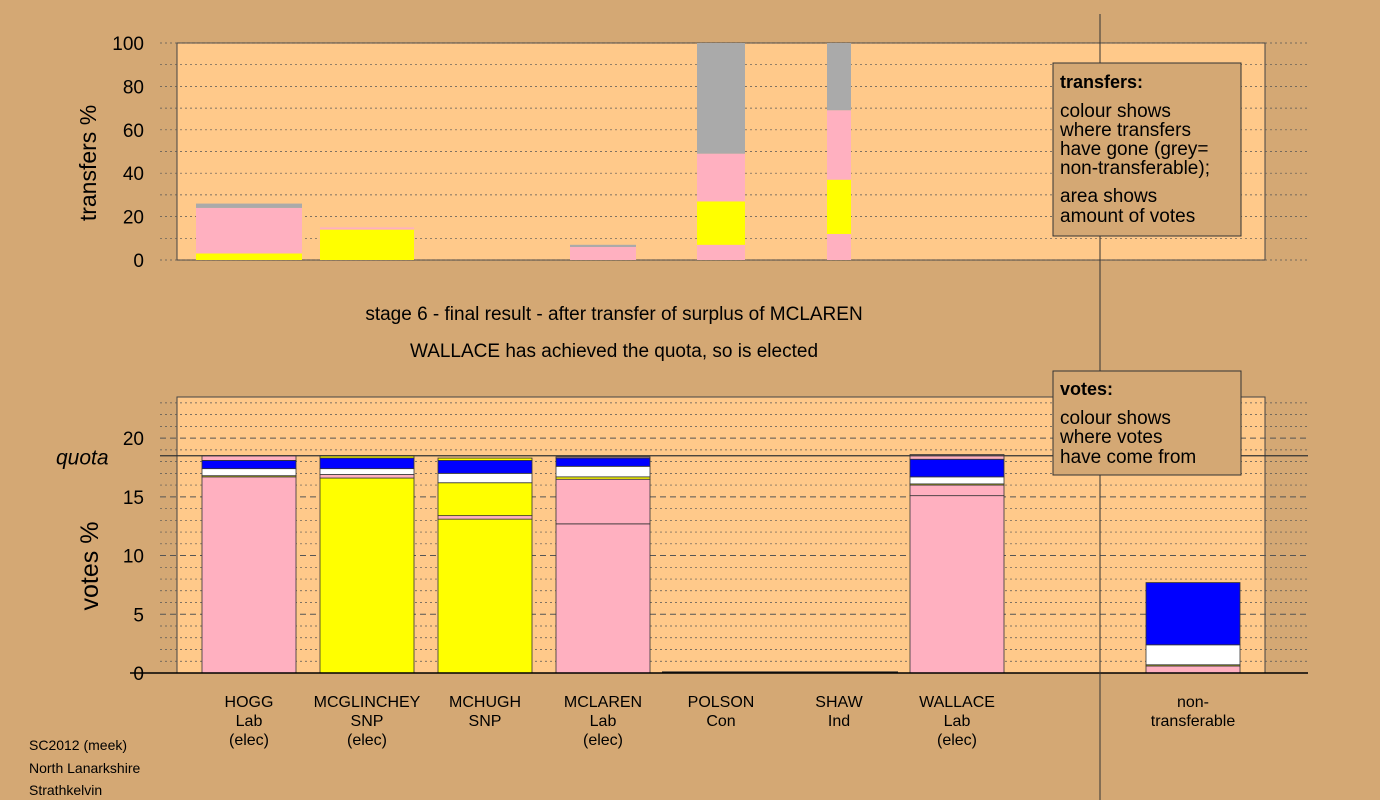 The width and height of the screenshot is (1380, 800). What do you see at coordinates (367, 702) in the screenshot?
I see `candidate-label-line: MCGLINCHEY` at bounding box center [367, 702].